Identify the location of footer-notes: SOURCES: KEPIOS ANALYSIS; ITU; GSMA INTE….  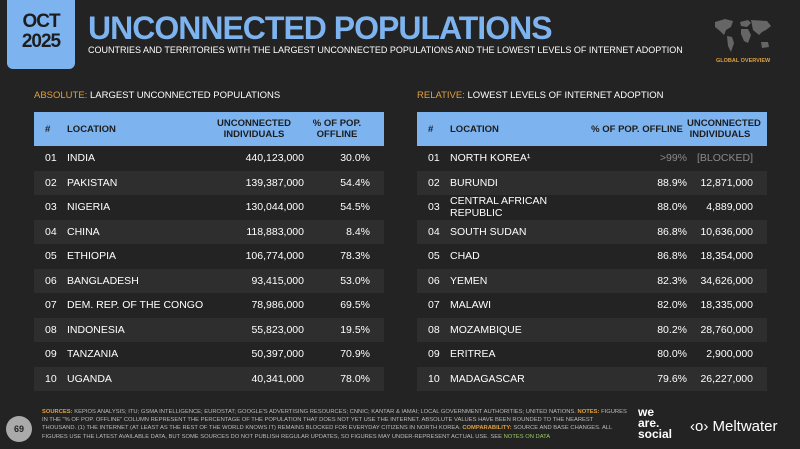
(334, 424).